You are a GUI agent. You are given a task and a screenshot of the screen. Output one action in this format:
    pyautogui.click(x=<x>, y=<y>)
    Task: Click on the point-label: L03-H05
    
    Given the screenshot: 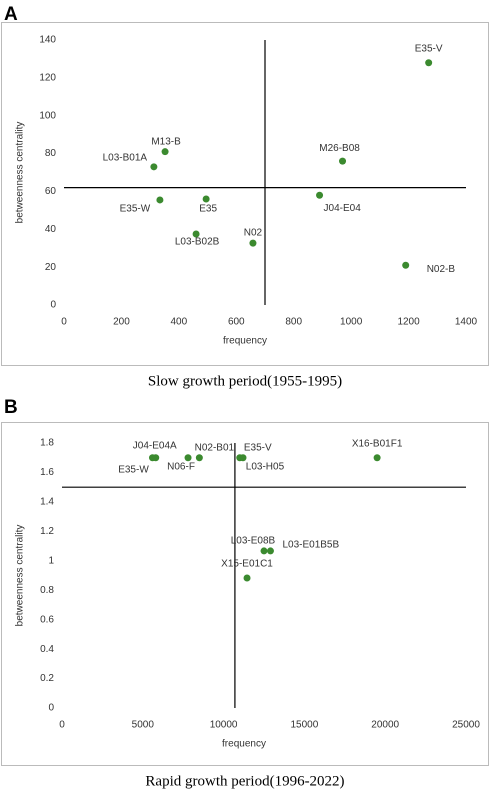 What is the action you would take?
    pyautogui.click(x=265, y=466)
    